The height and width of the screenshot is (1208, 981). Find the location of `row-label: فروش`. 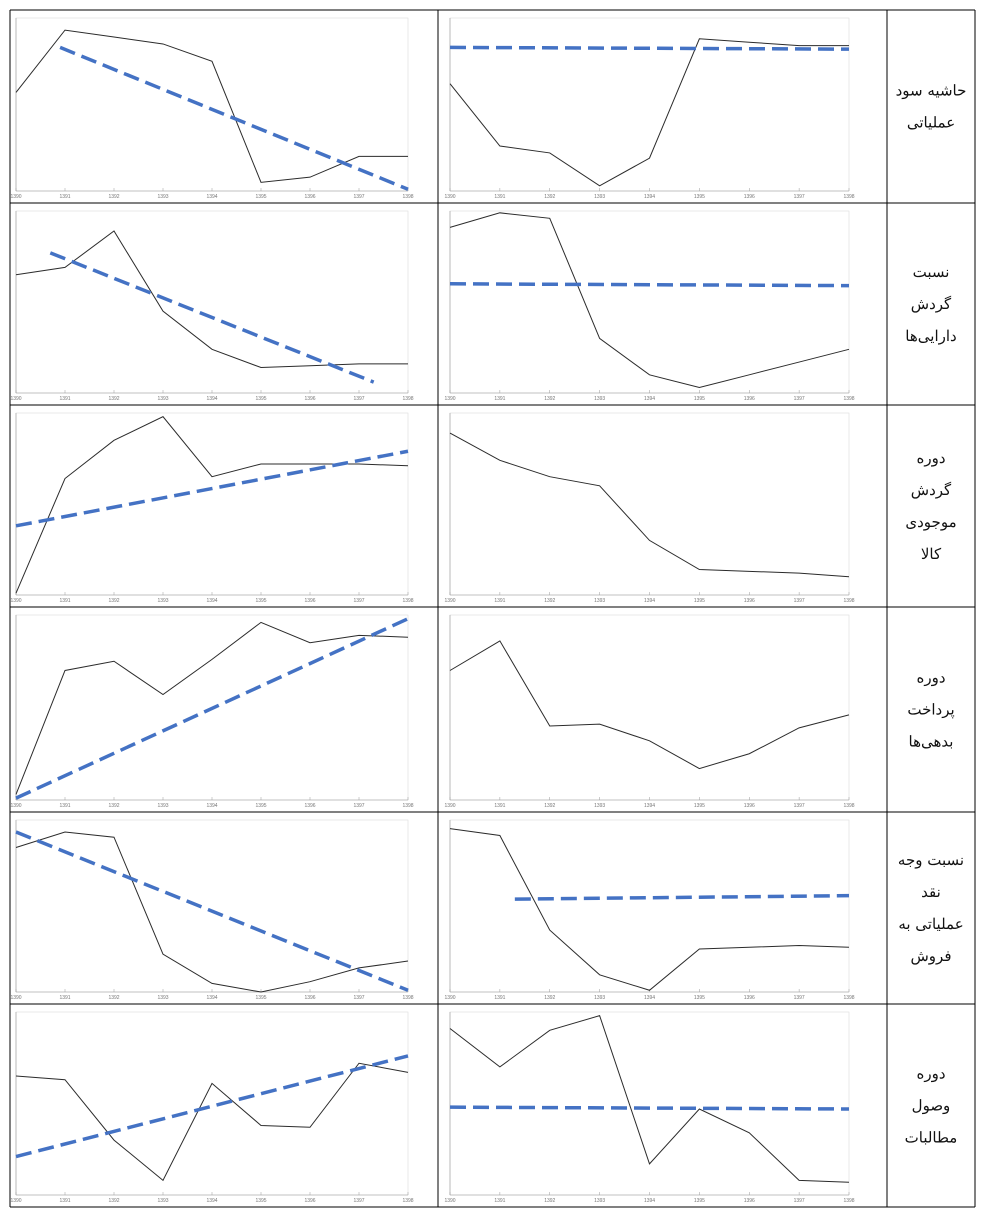

row-label: فروش is located at coordinates (930, 956).